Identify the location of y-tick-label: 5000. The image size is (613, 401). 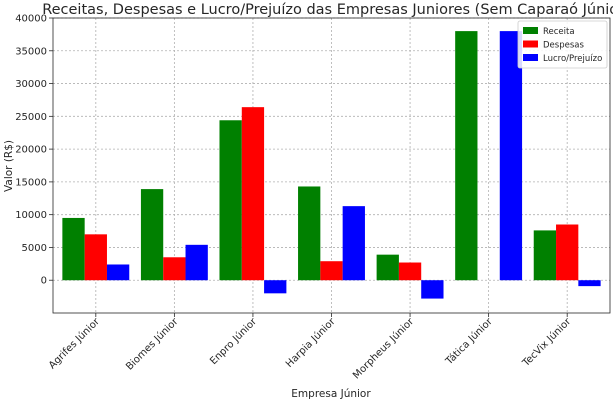
(34, 248).